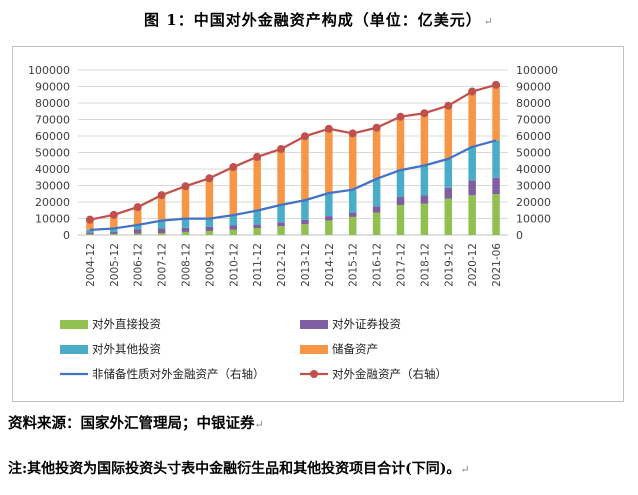 Image resolution: width=638 pixels, height=495 pixels. Describe the element at coordinates (91, 265) in the screenshot. I see `x-tick-label: 2004-12` at that location.